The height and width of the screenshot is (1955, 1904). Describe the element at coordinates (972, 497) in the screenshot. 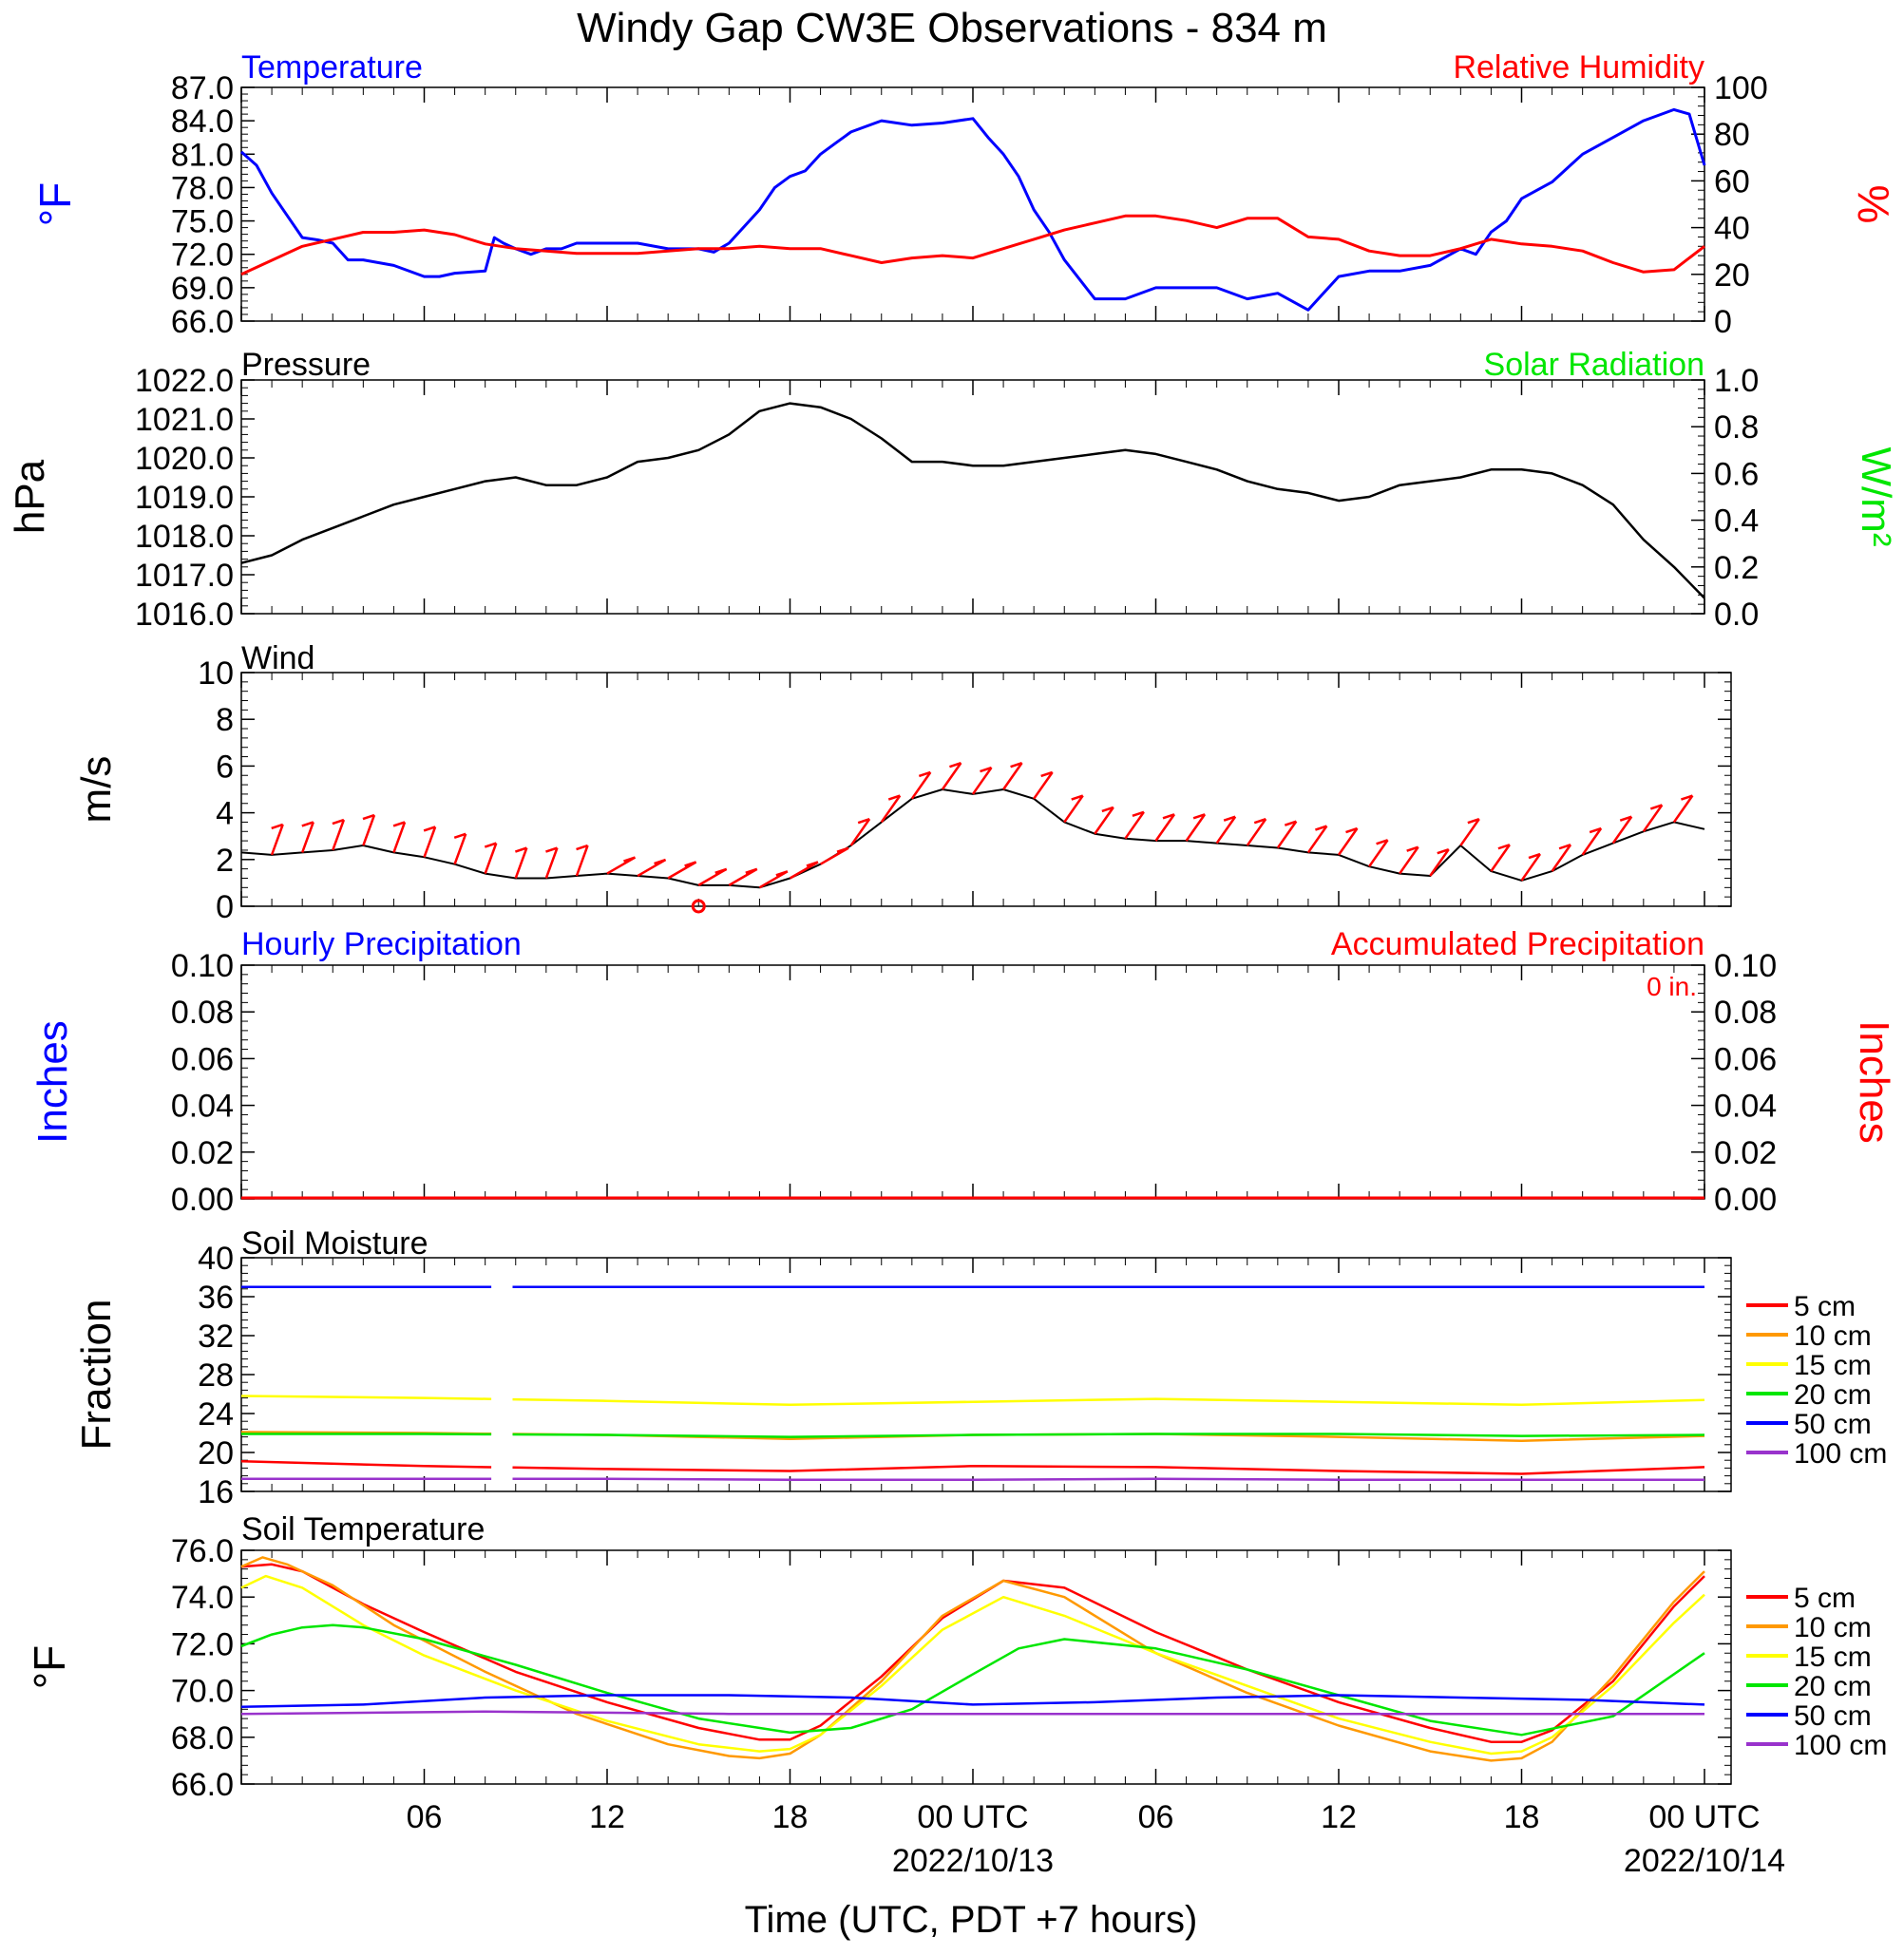

I see `x-ticks` at that location.